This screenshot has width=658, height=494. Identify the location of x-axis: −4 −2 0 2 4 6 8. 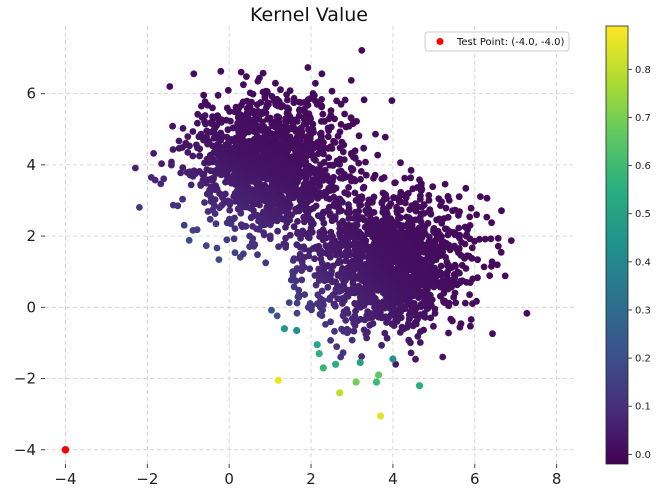
(307, 476).